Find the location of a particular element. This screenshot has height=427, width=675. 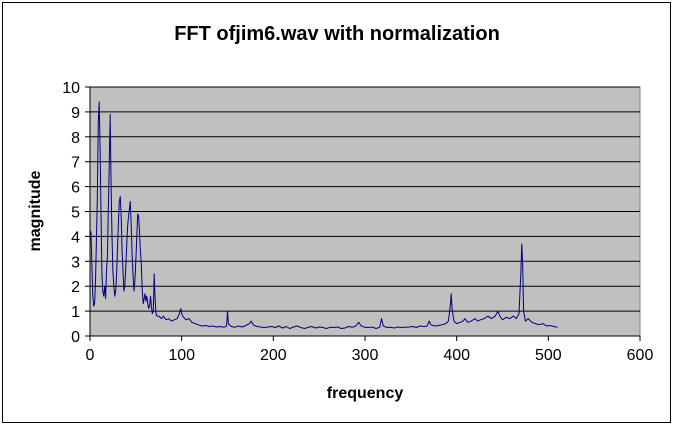

x-tick-label: 200 is located at coordinates (273, 355).